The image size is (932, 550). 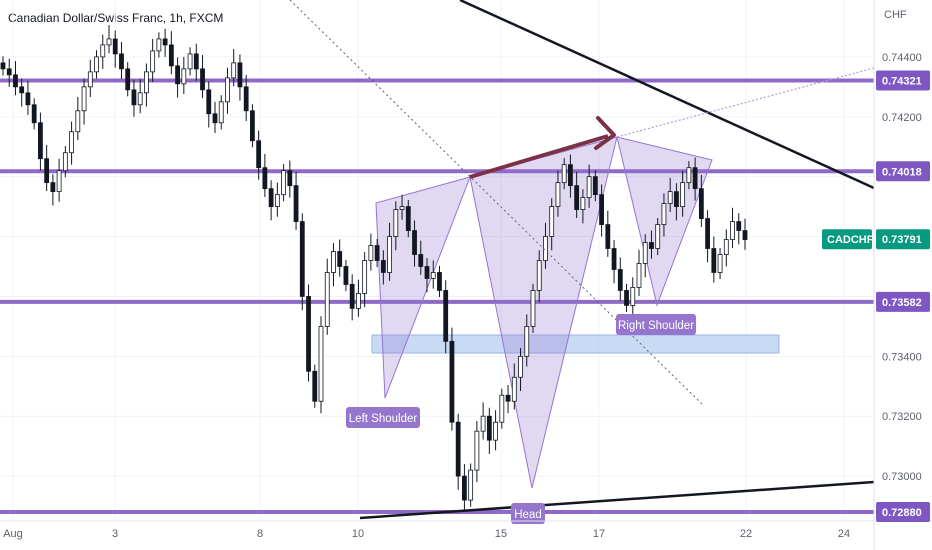 I want to click on x-tick-label: 24, so click(x=844, y=534).